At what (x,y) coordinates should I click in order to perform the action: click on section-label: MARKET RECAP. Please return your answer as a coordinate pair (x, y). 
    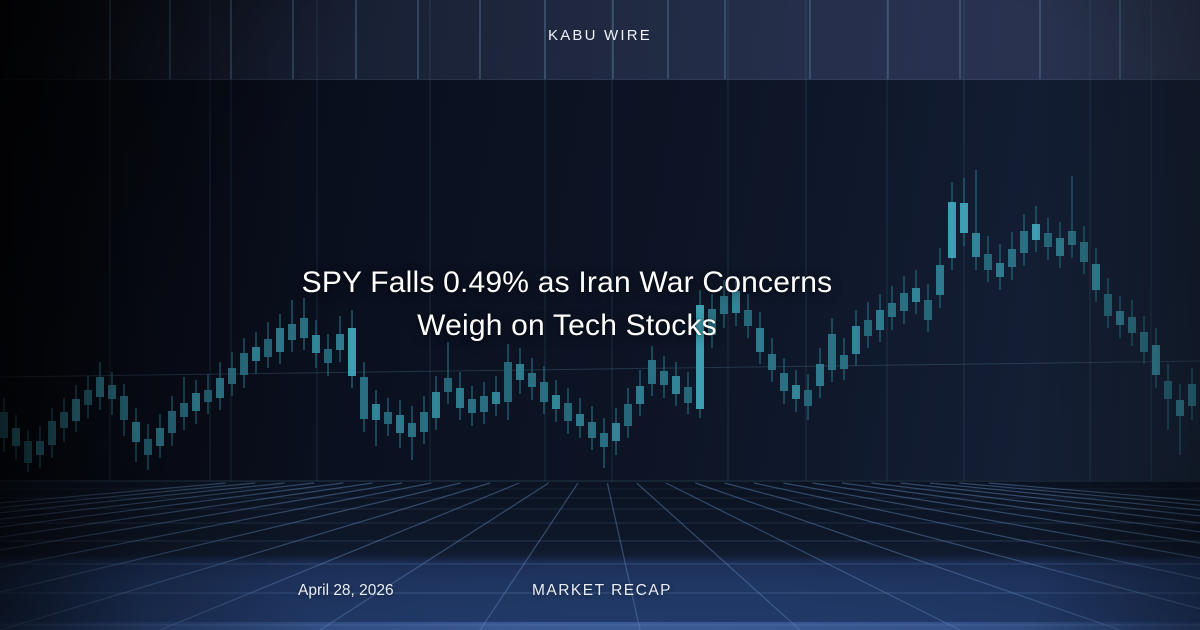
    Looking at the image, I should click on (602, 590).